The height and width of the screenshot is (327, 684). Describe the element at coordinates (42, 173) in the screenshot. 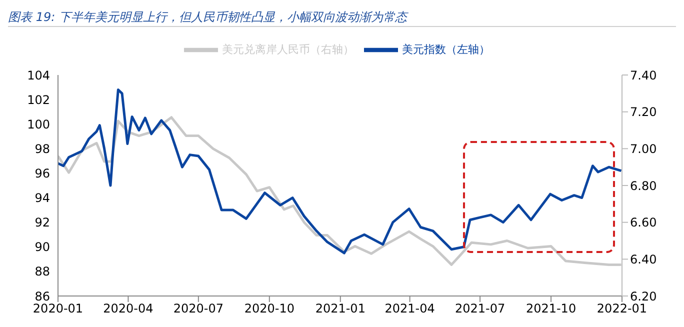

I see `y-tick-label: 96` at that location.